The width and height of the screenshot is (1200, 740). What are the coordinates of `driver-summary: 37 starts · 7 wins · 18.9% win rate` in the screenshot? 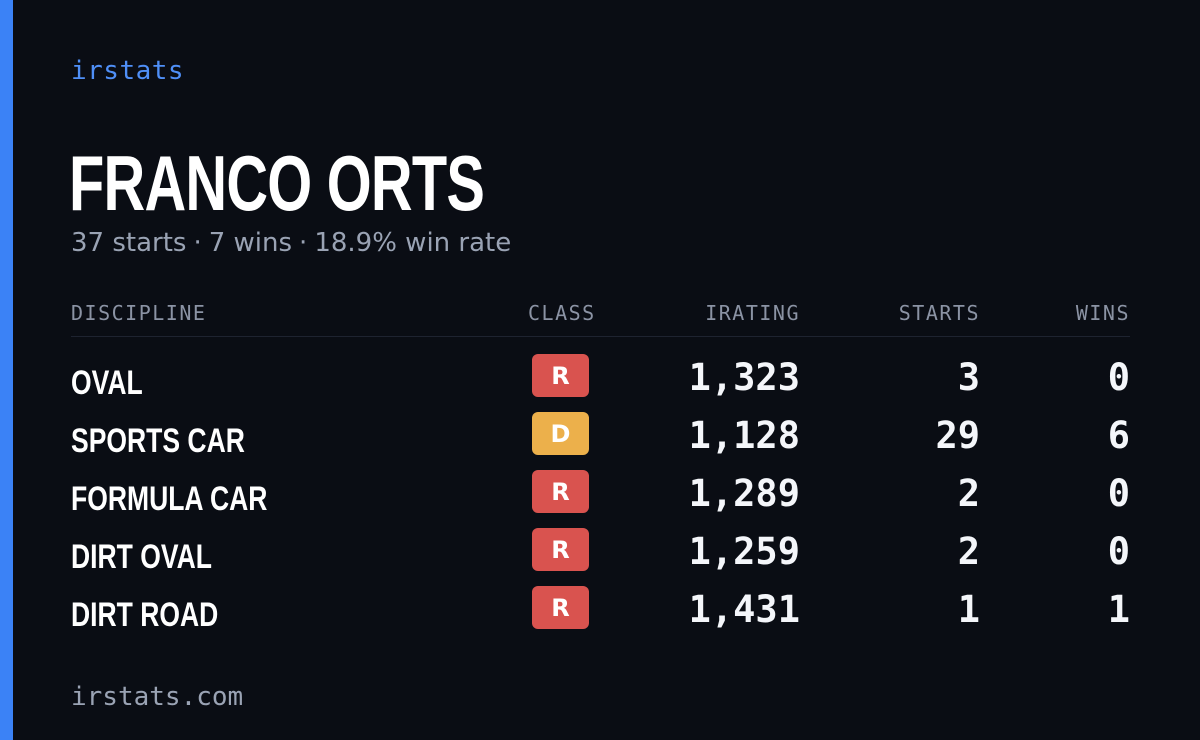 It's located at (291, 243).